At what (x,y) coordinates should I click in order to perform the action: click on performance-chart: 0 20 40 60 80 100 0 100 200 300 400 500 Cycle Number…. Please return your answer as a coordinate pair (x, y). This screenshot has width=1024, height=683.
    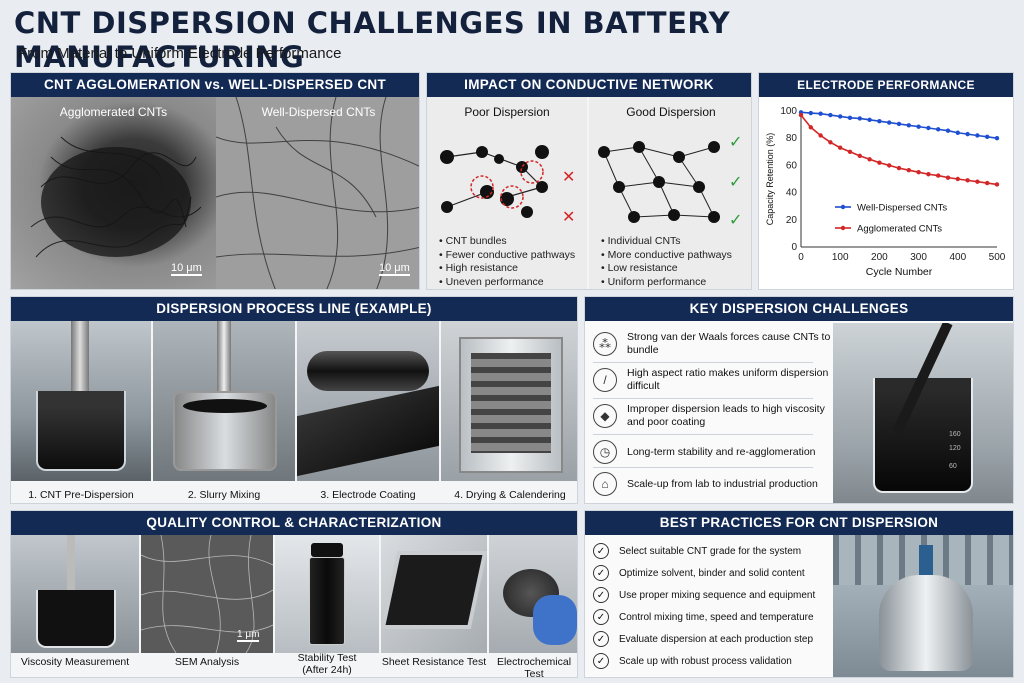
    Looking at the image, I should click on (885, 192).